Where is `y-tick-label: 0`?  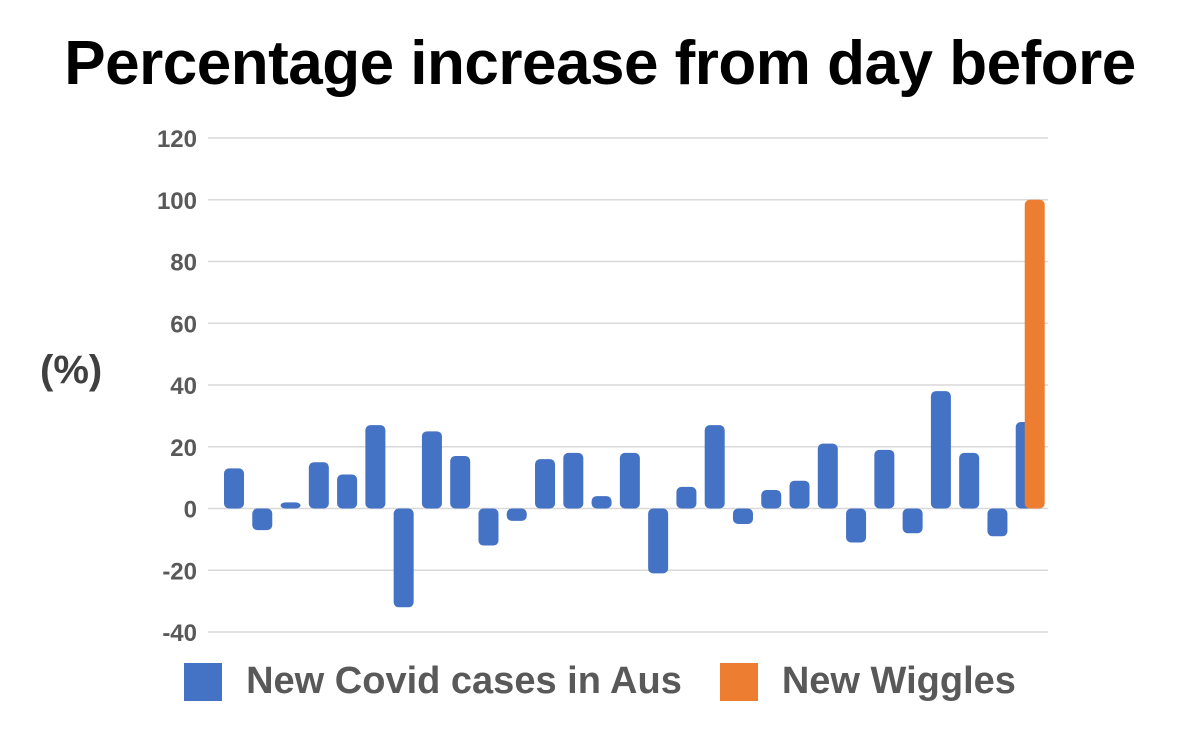 y-tick-label: 0 is located at coordinates (190, 510).